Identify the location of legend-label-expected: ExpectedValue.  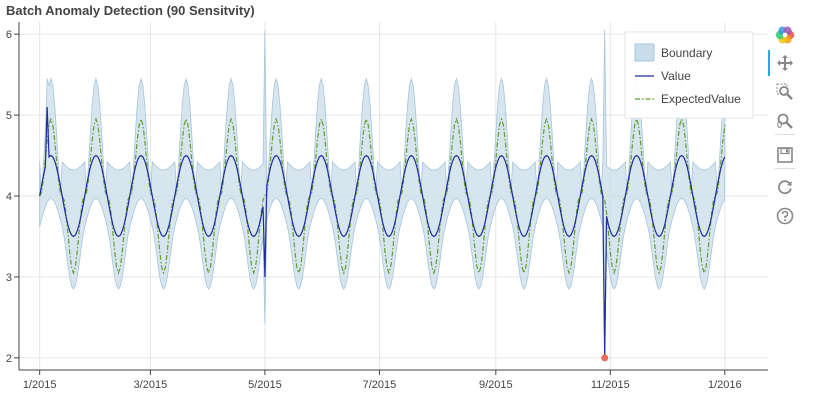
(701, 99).